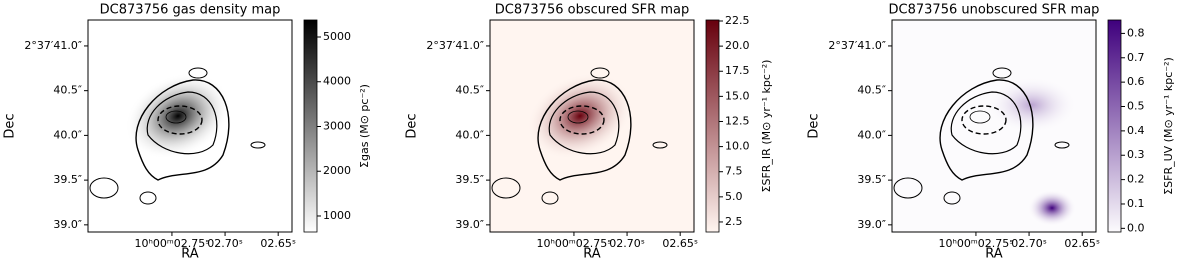 The height and width of the screenshot is (262, 1200). I want to click on colorbar-tick-label: 0.5, so click(1136, 106).